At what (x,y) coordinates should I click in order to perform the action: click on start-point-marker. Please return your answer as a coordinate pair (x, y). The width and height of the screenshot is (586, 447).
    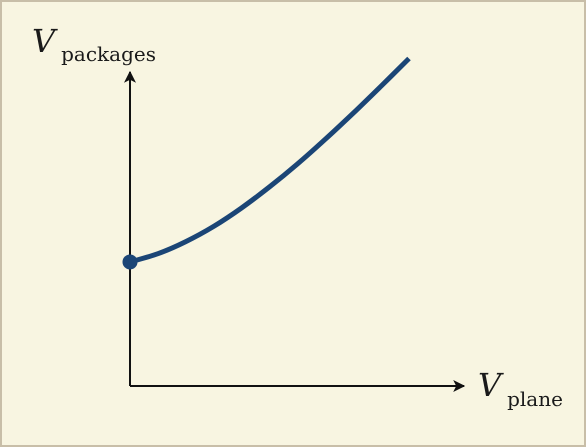
    Looking at the image, I should click on (130, 262).